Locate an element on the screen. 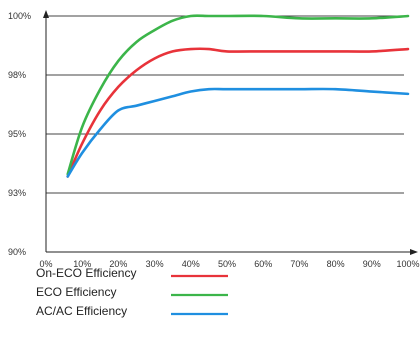  x-tick-label-70%: 70% is located at coordinates (299, 264).